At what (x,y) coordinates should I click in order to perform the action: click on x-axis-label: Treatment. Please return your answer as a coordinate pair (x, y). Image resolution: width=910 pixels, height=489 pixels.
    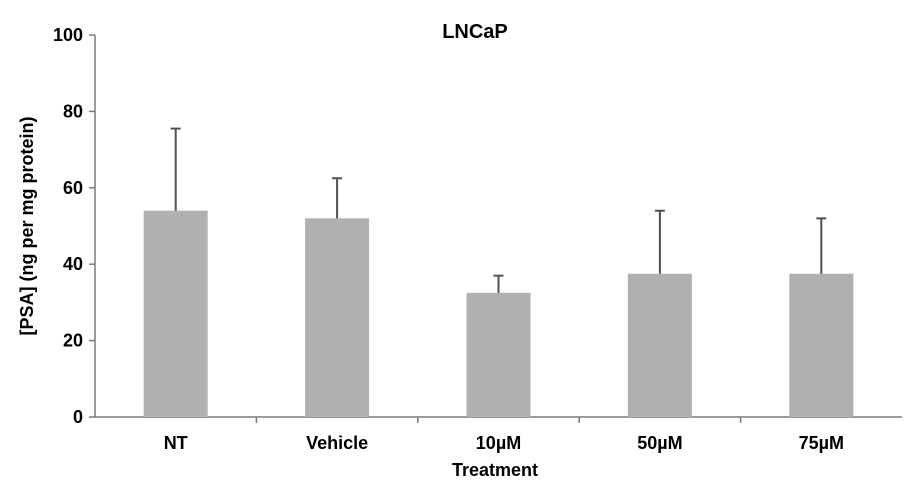
    Looking at the image, I should click on (495, 470).